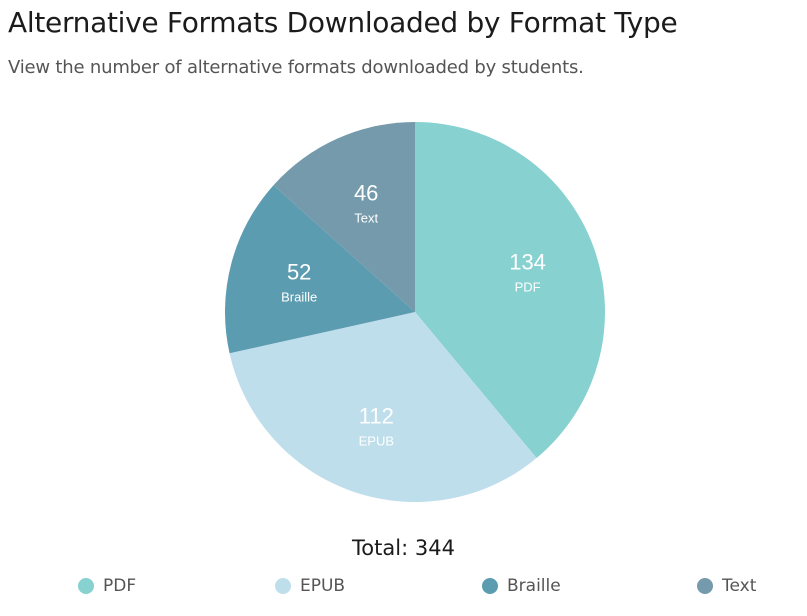 Image resolution: width=807 pixels, height=616 pixels. What do you see at coordinates (739, 586) in the screenshot?
I see `legend-label-text: Text` at bounding box center [739, 586].